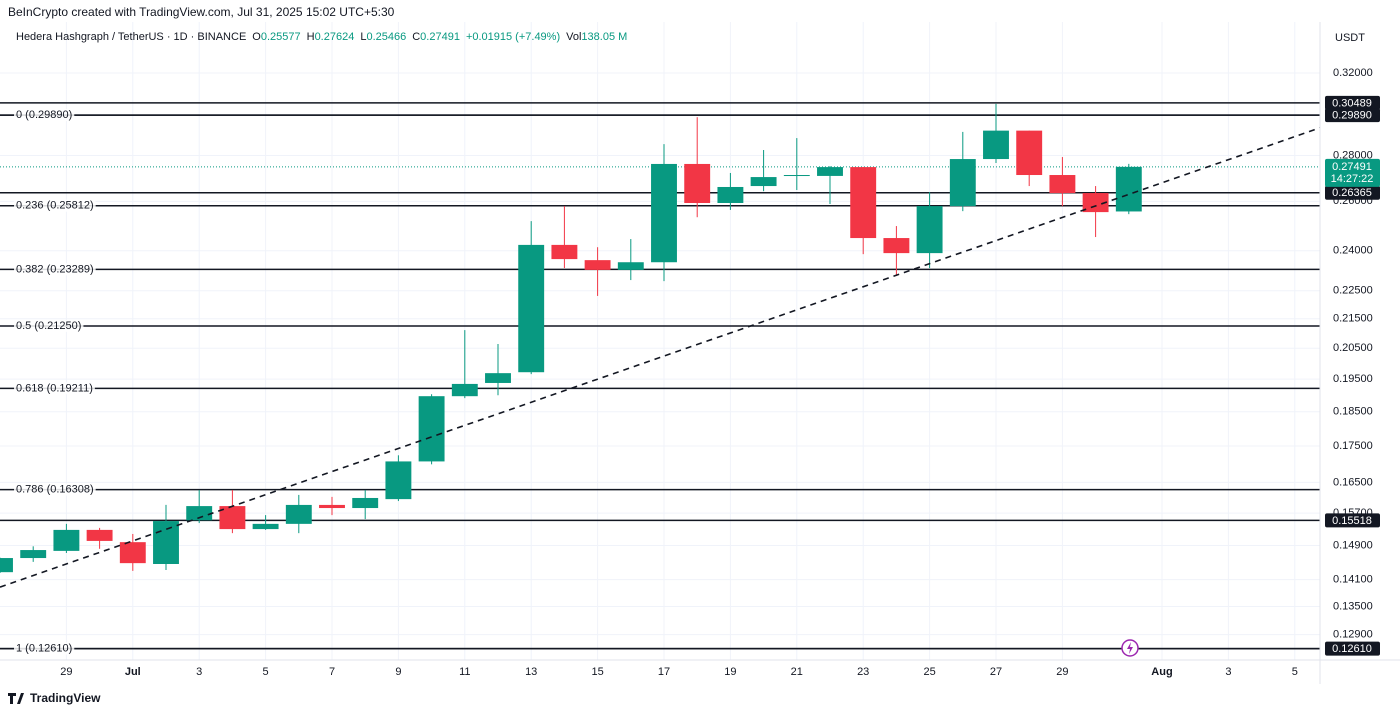  I want to click on price-box-label: 0.15518, so click(1352, 521).